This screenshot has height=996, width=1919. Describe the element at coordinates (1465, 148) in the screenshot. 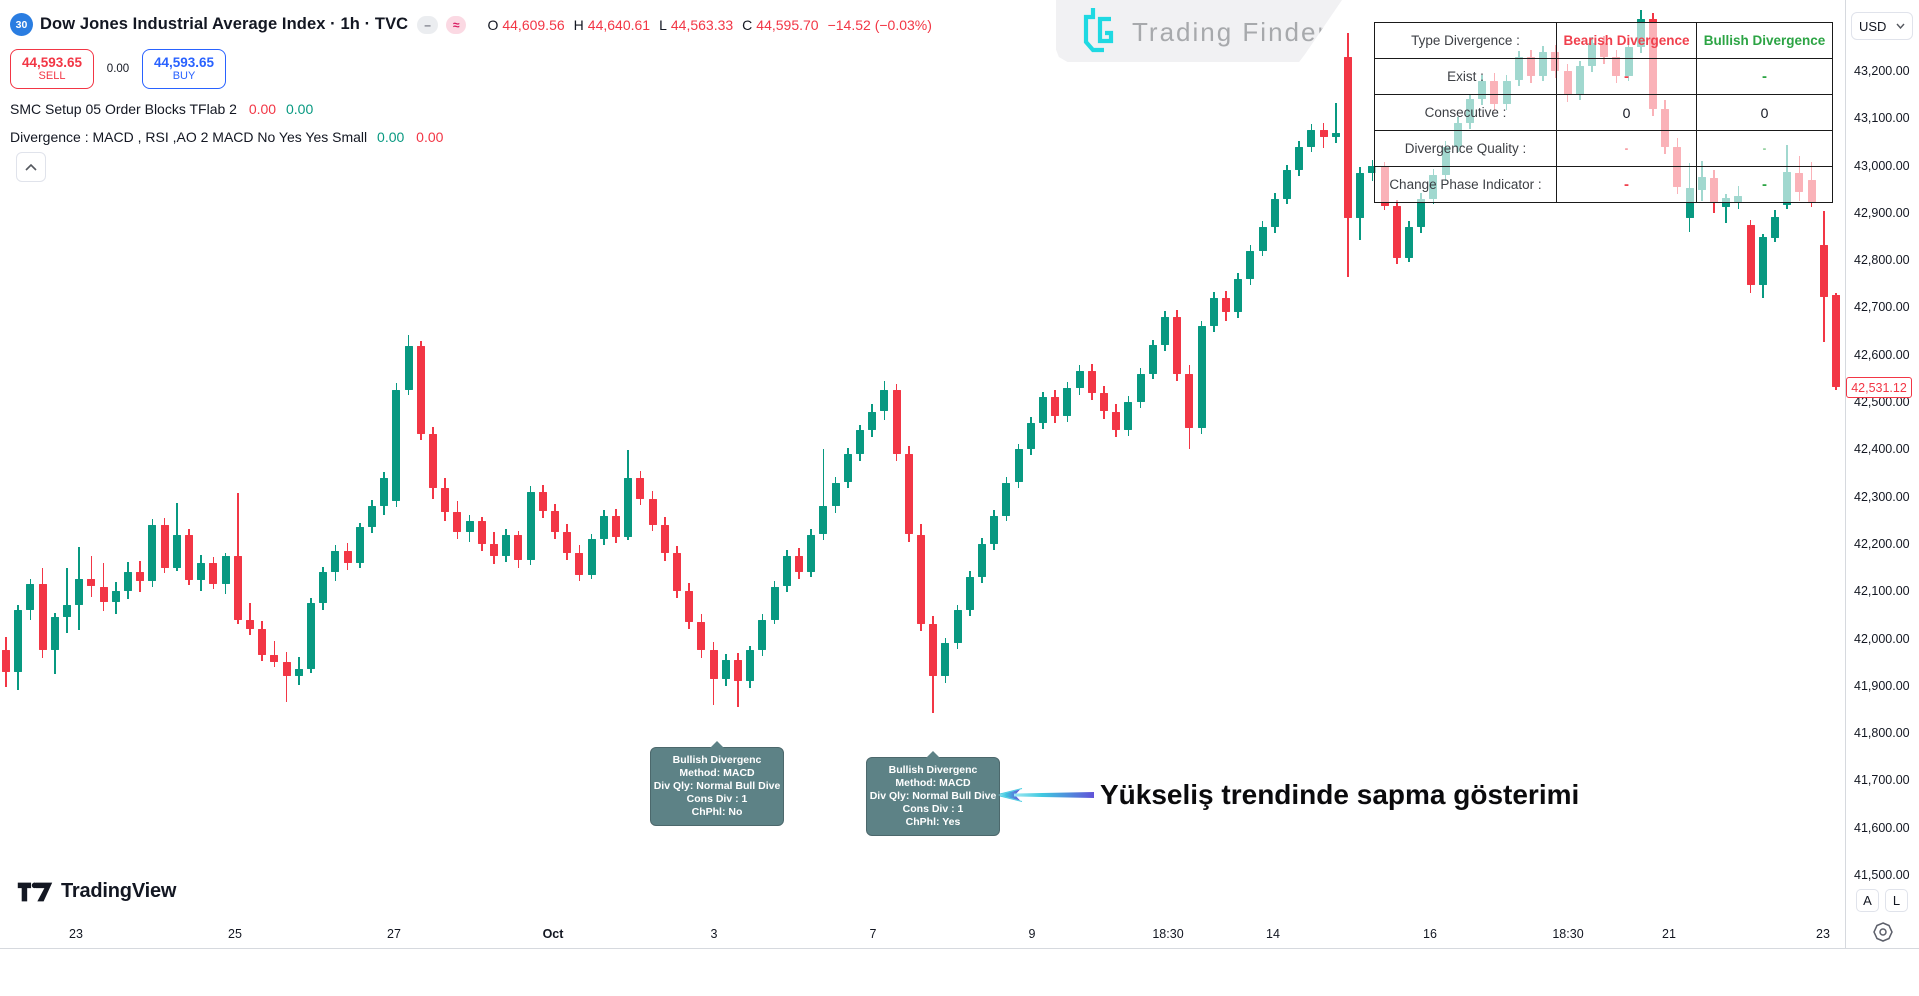

I see `table-row-label: Divergence Quality :` at that location.